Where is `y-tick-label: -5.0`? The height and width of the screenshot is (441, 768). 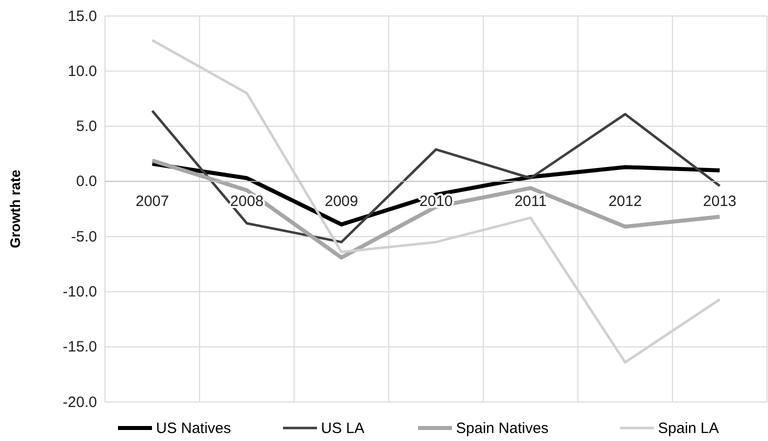 y-tick-label: -5.0 is located at coordinates (84, 237).